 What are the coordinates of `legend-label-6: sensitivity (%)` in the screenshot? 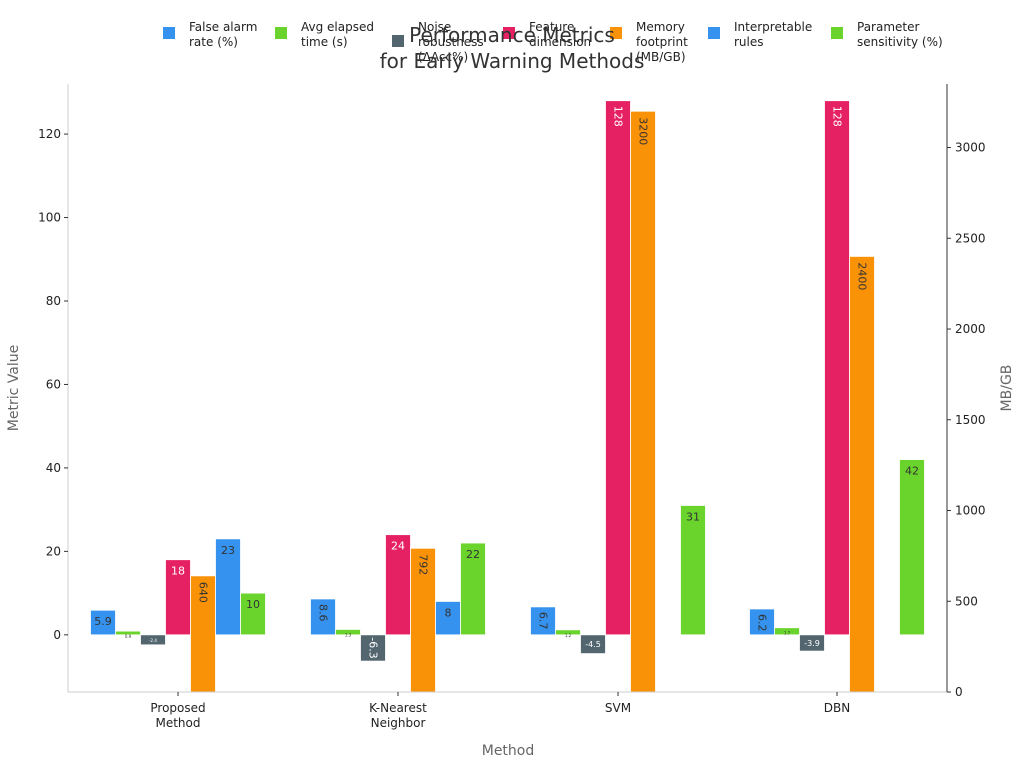 It's located at (900, 42).